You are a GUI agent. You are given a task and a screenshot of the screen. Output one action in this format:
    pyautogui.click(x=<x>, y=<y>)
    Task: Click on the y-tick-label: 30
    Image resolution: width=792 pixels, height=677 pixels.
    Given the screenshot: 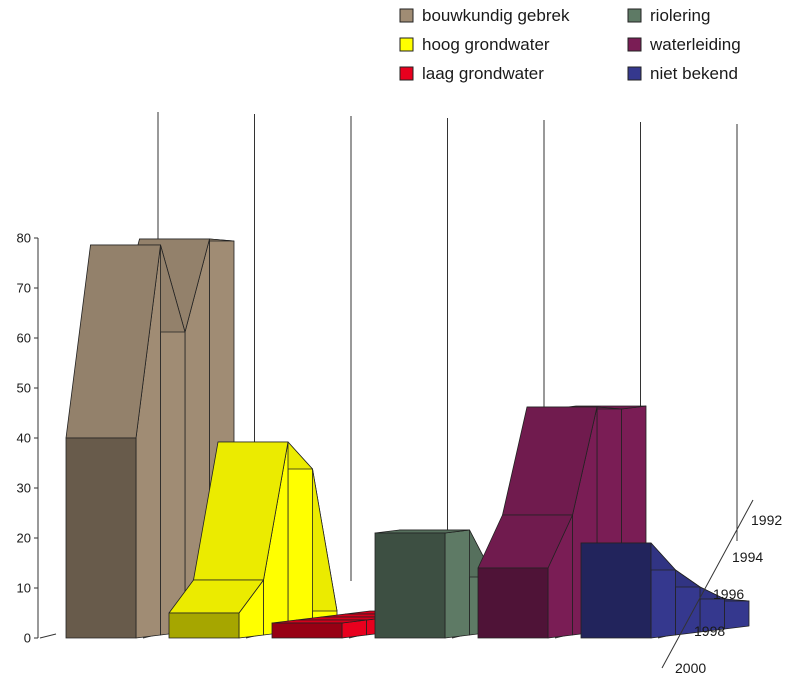 What is the action you would take?
    pyautogui.click(x=24, y=488)
    